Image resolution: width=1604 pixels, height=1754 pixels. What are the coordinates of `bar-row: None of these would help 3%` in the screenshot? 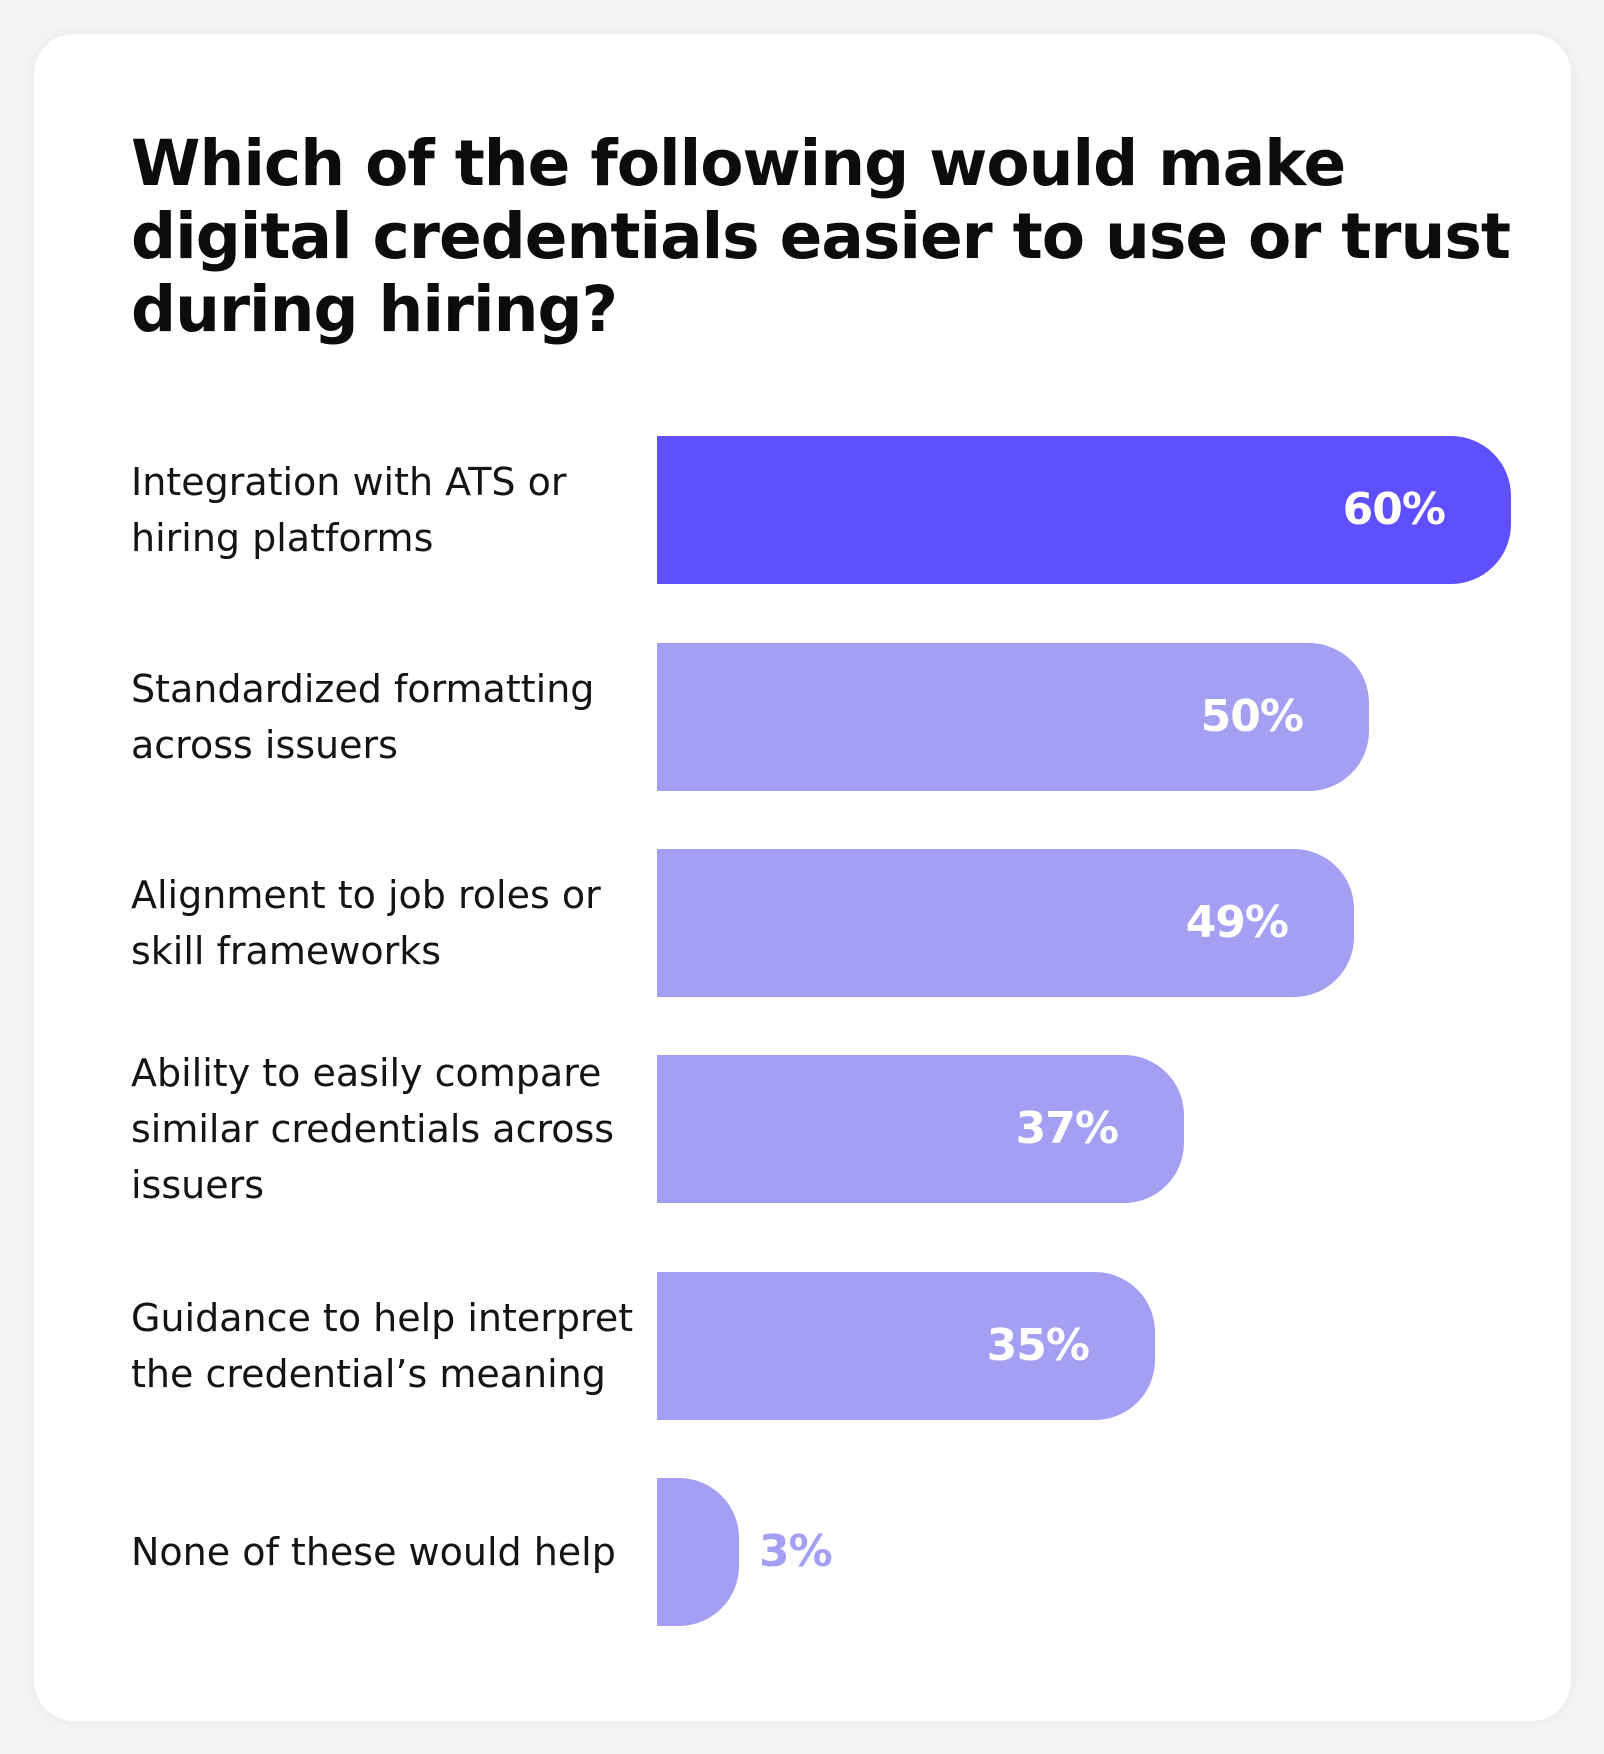 It's located at (831, 1552).